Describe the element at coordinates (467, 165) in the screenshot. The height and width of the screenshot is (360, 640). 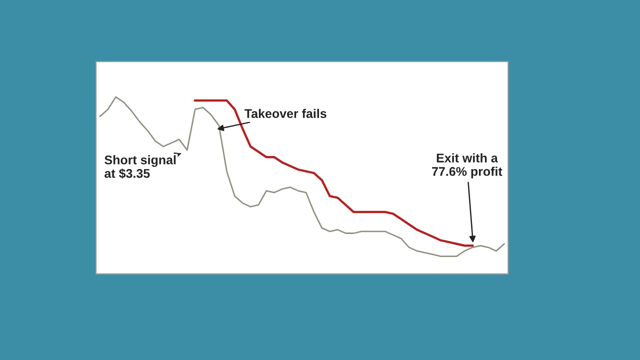
I see `annotation: Exit with a 77.6% profit` at that location.